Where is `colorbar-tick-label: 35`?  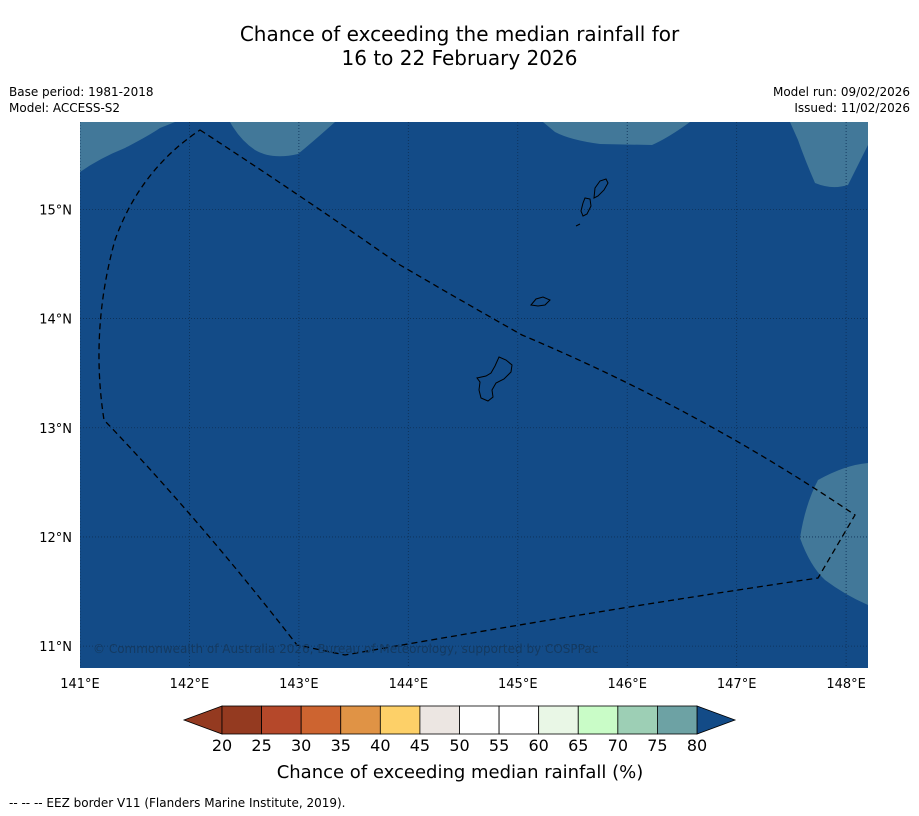
colorbar-tick-label: 35 is located at coordinates (341, 745).